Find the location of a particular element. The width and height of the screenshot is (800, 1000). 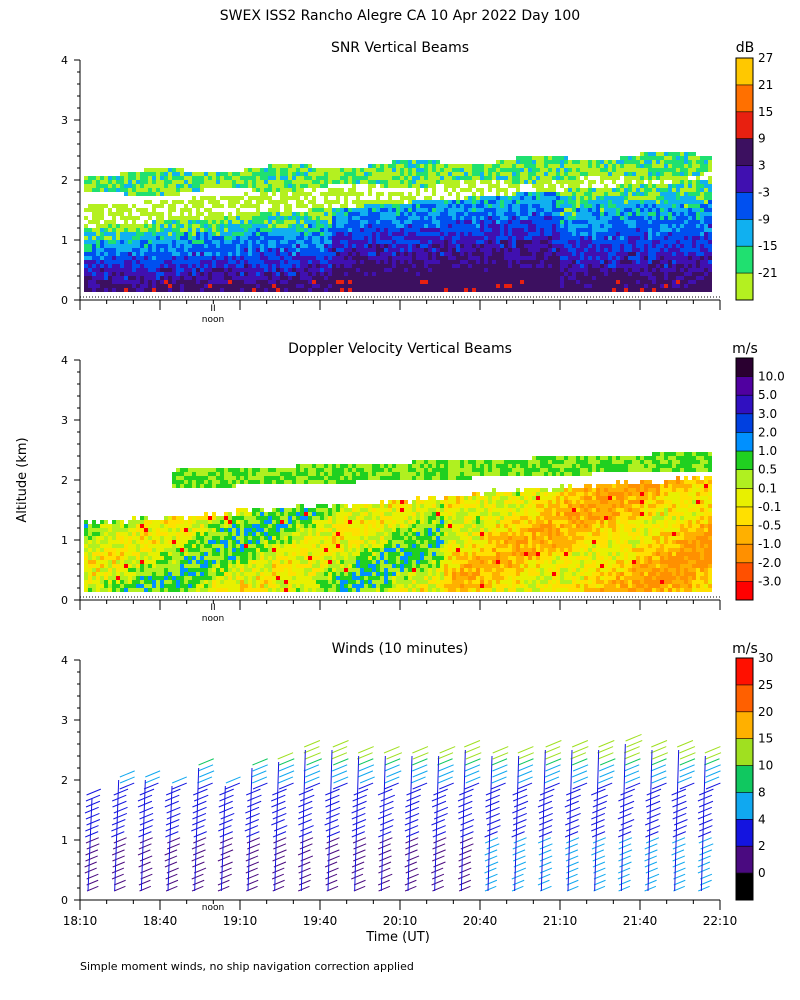

y-axis-label: Altitude (km) is located at coordinates (22, 479).